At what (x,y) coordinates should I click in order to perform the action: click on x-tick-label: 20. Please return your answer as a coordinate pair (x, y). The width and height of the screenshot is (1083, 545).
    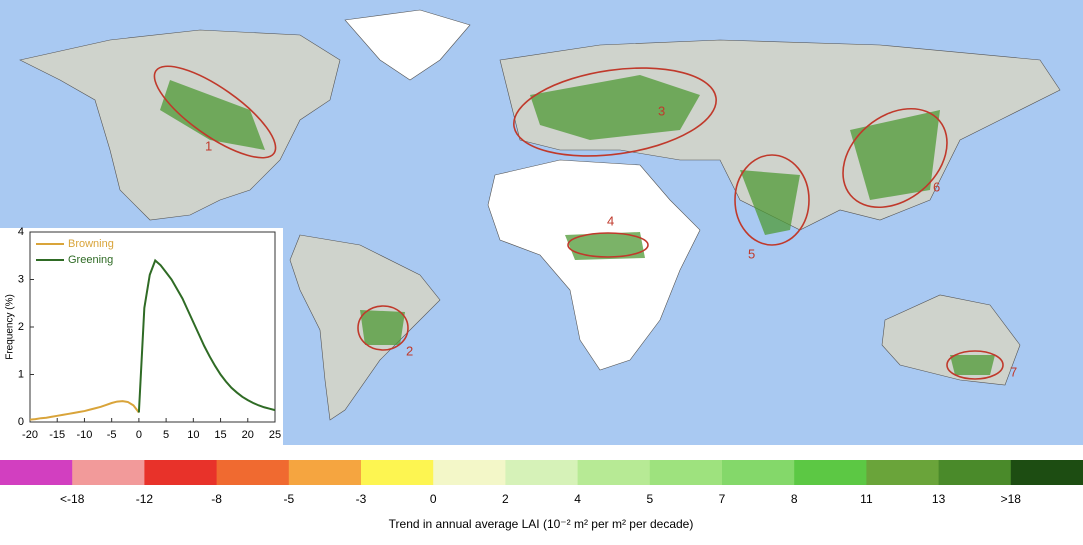
    Looking at the image, I should click on (248, 435).